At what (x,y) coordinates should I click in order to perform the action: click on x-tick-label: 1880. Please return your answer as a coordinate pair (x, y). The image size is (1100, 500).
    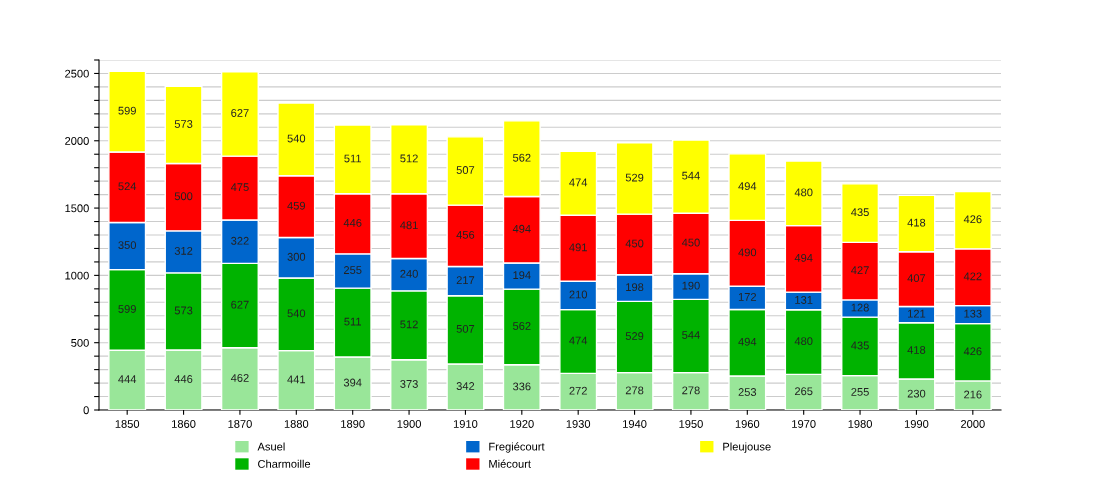
    Looking at the image, I should click on (296, 424).